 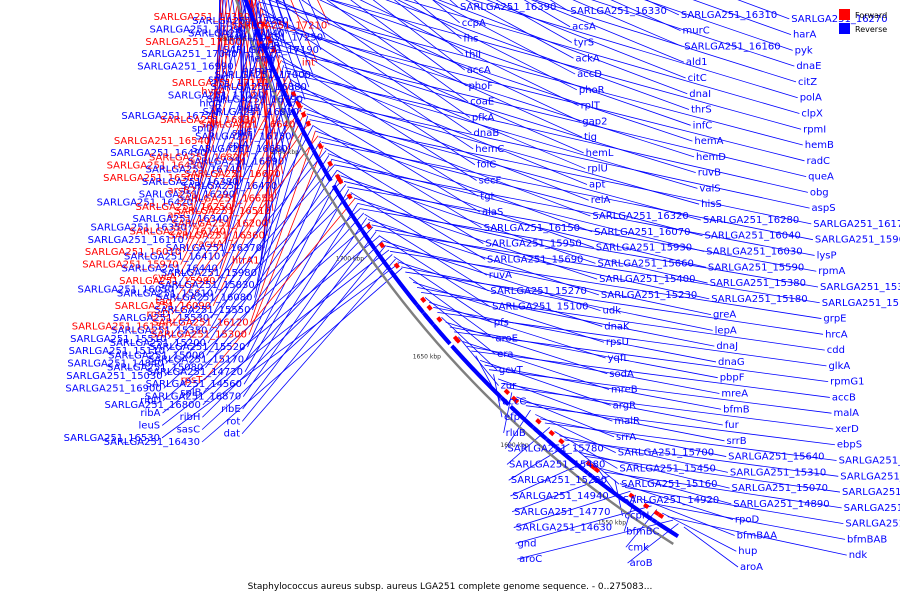 I want to click on tick-label: 1550 kbp, so click(x=612, y=523).